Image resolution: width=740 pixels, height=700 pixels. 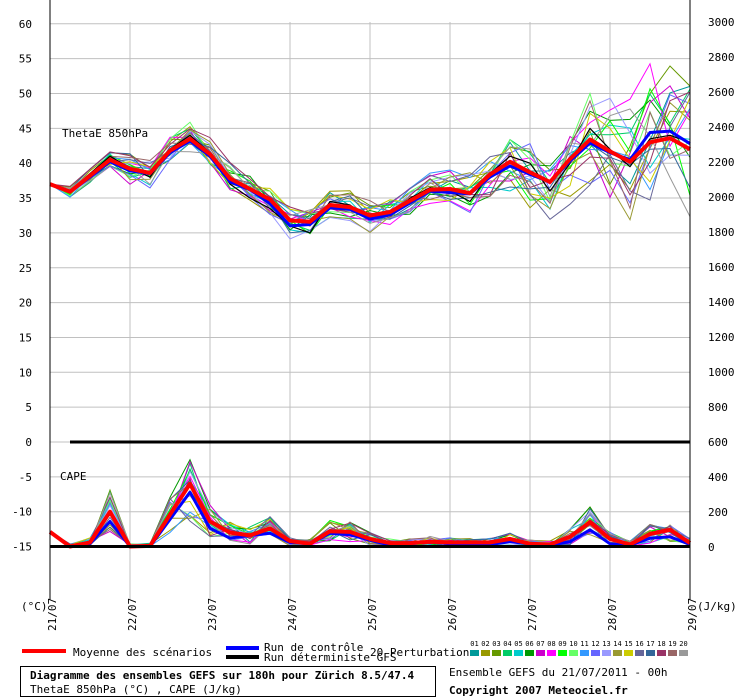 I want to click on right-tick-label: 2800, so click(x=721, y=57).